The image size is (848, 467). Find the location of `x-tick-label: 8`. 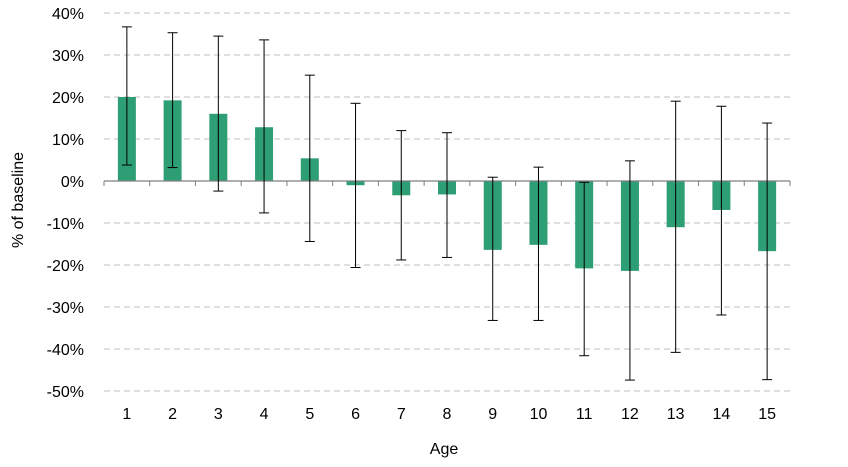

x-tick-label: 8 is located at coordinates (447, 414).